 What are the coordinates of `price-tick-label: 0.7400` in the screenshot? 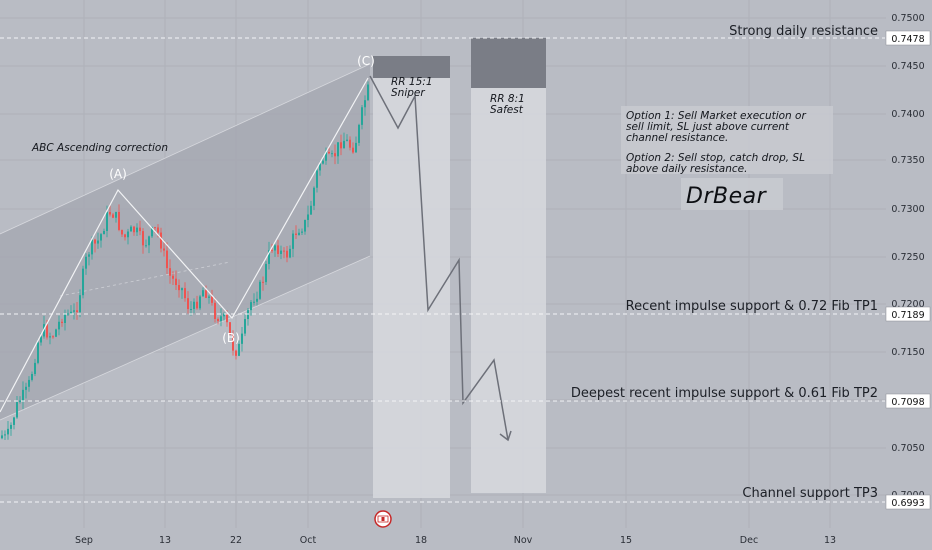 It's located at (907, 114).